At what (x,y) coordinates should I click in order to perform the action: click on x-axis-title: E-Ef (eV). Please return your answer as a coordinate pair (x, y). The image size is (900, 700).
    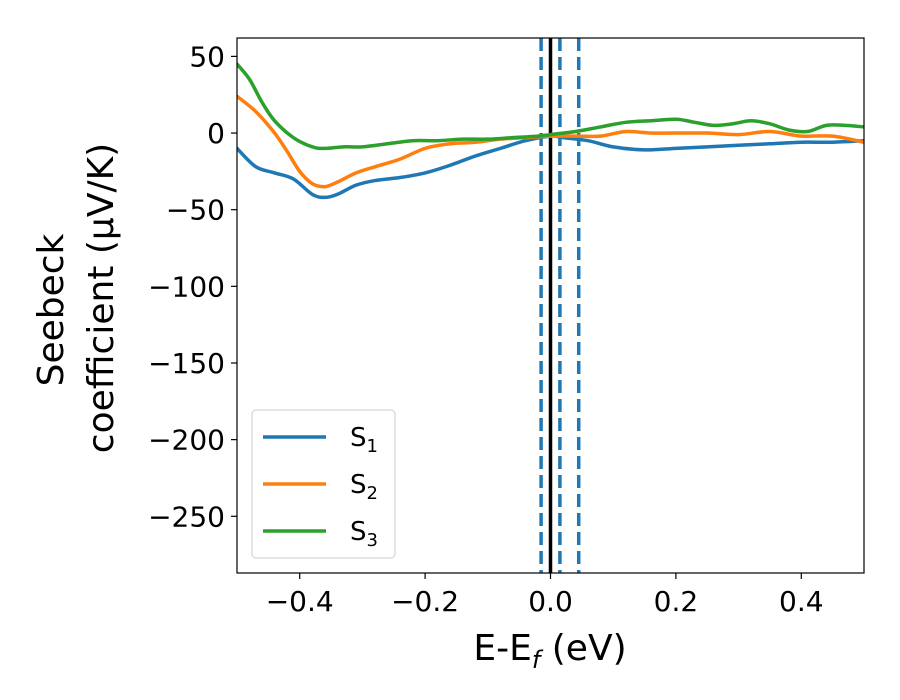
    Looking at the image, I should click on (549, 651).